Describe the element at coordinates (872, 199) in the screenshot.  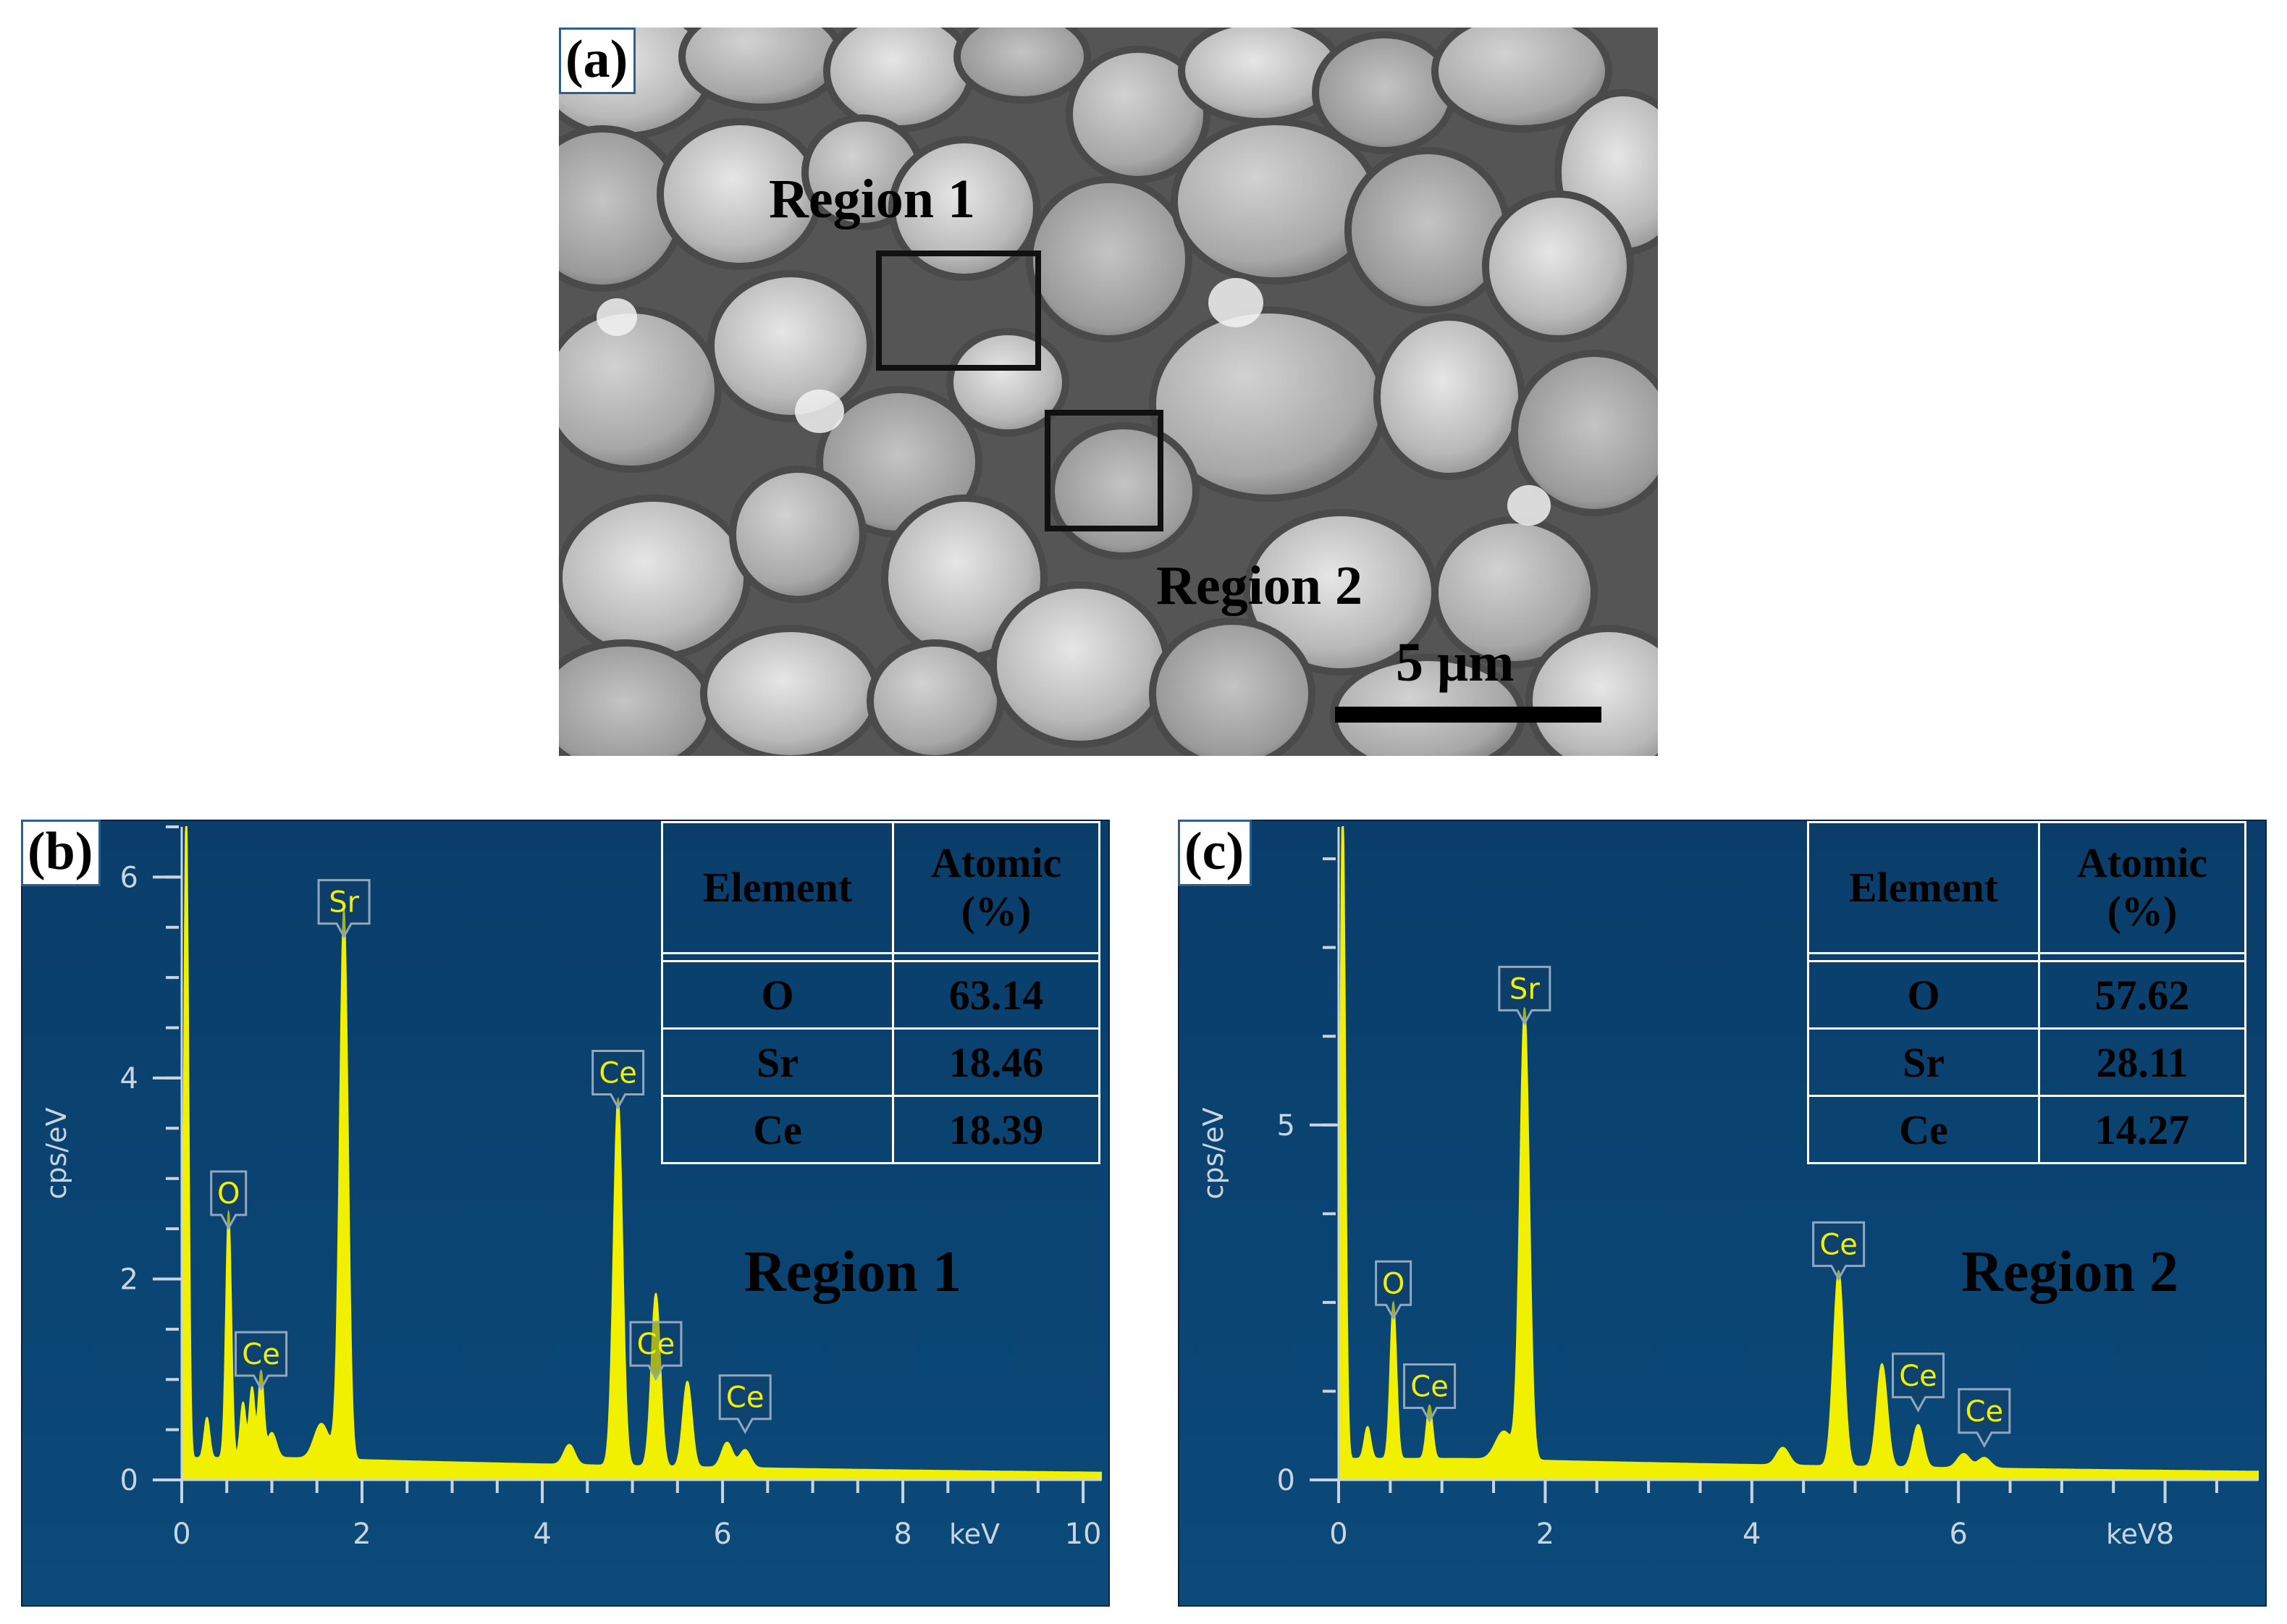
I see `region-1-label: Region 1` at that location.